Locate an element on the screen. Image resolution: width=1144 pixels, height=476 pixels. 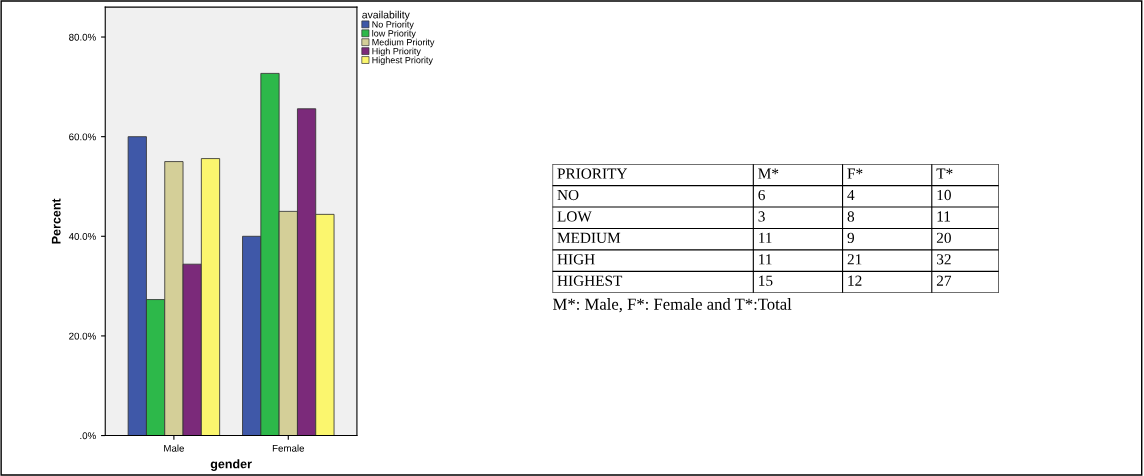
y-tick-label: 80.0% is located at coordinates (82, 37).